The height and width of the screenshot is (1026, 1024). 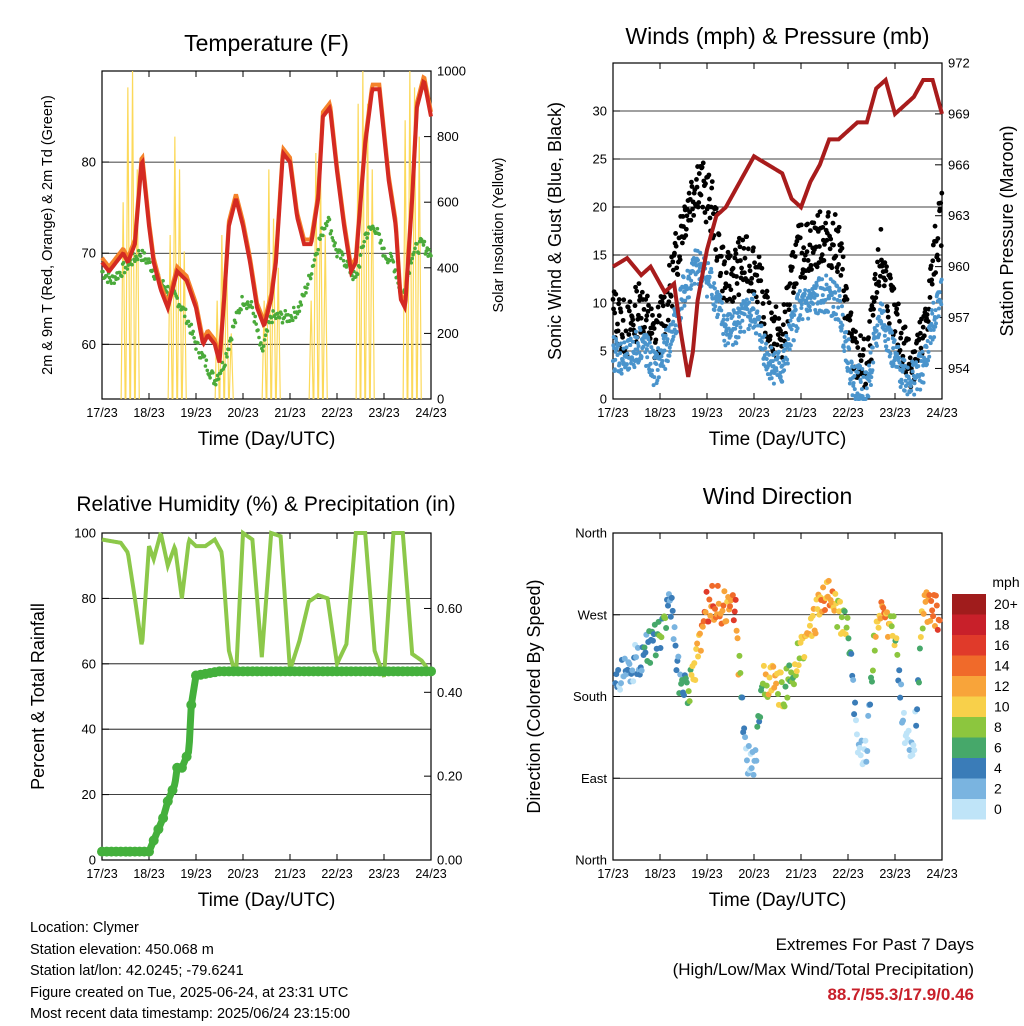 I want to click on y-tick-label: 25, so click(x=600, y=159).